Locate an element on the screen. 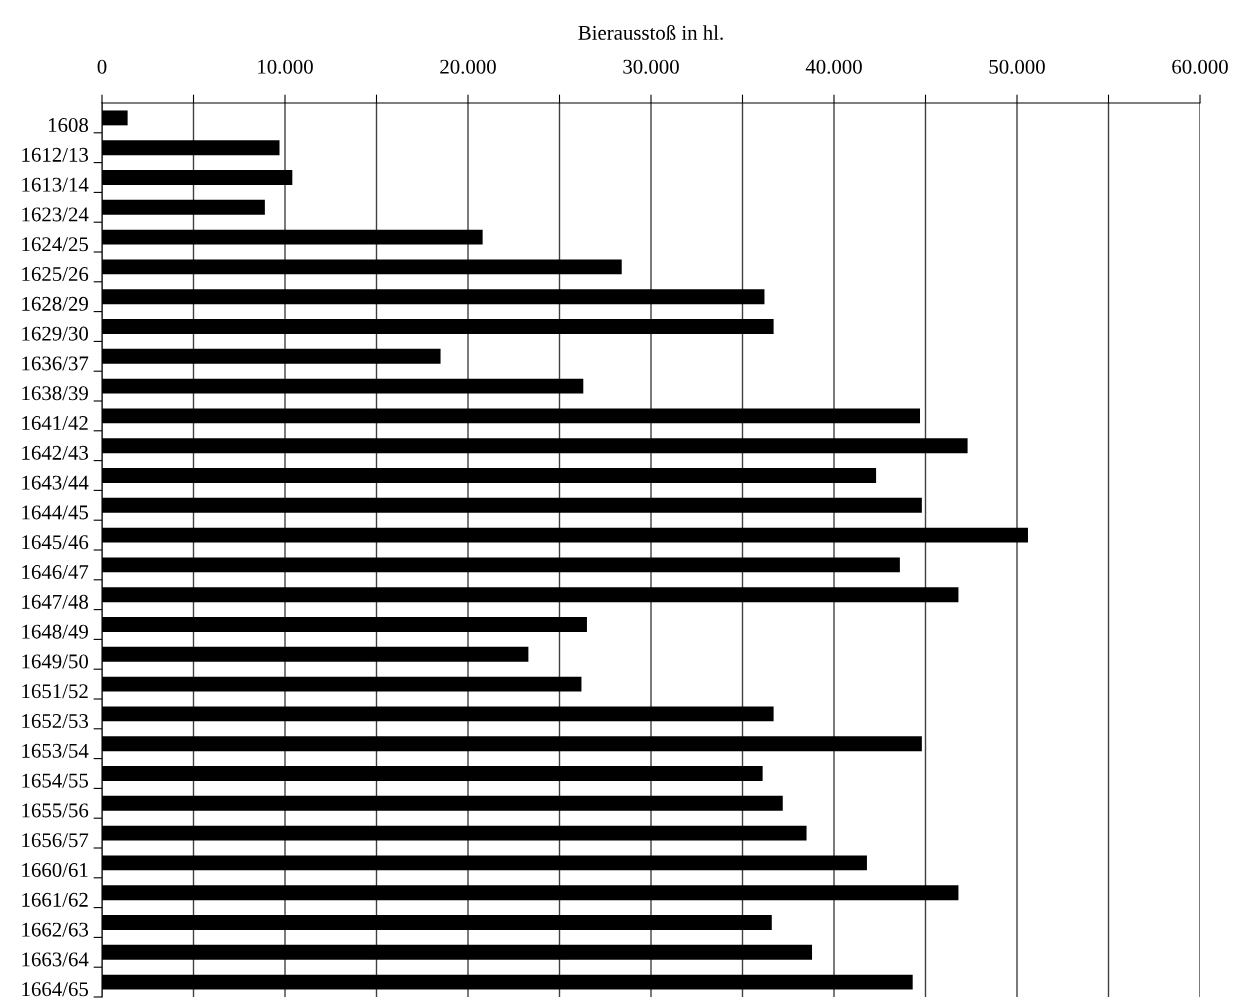 The height and width of the screenshot is (1007, 1235). y-tick-label: 1628/29 is located at coordinates (55, 303).